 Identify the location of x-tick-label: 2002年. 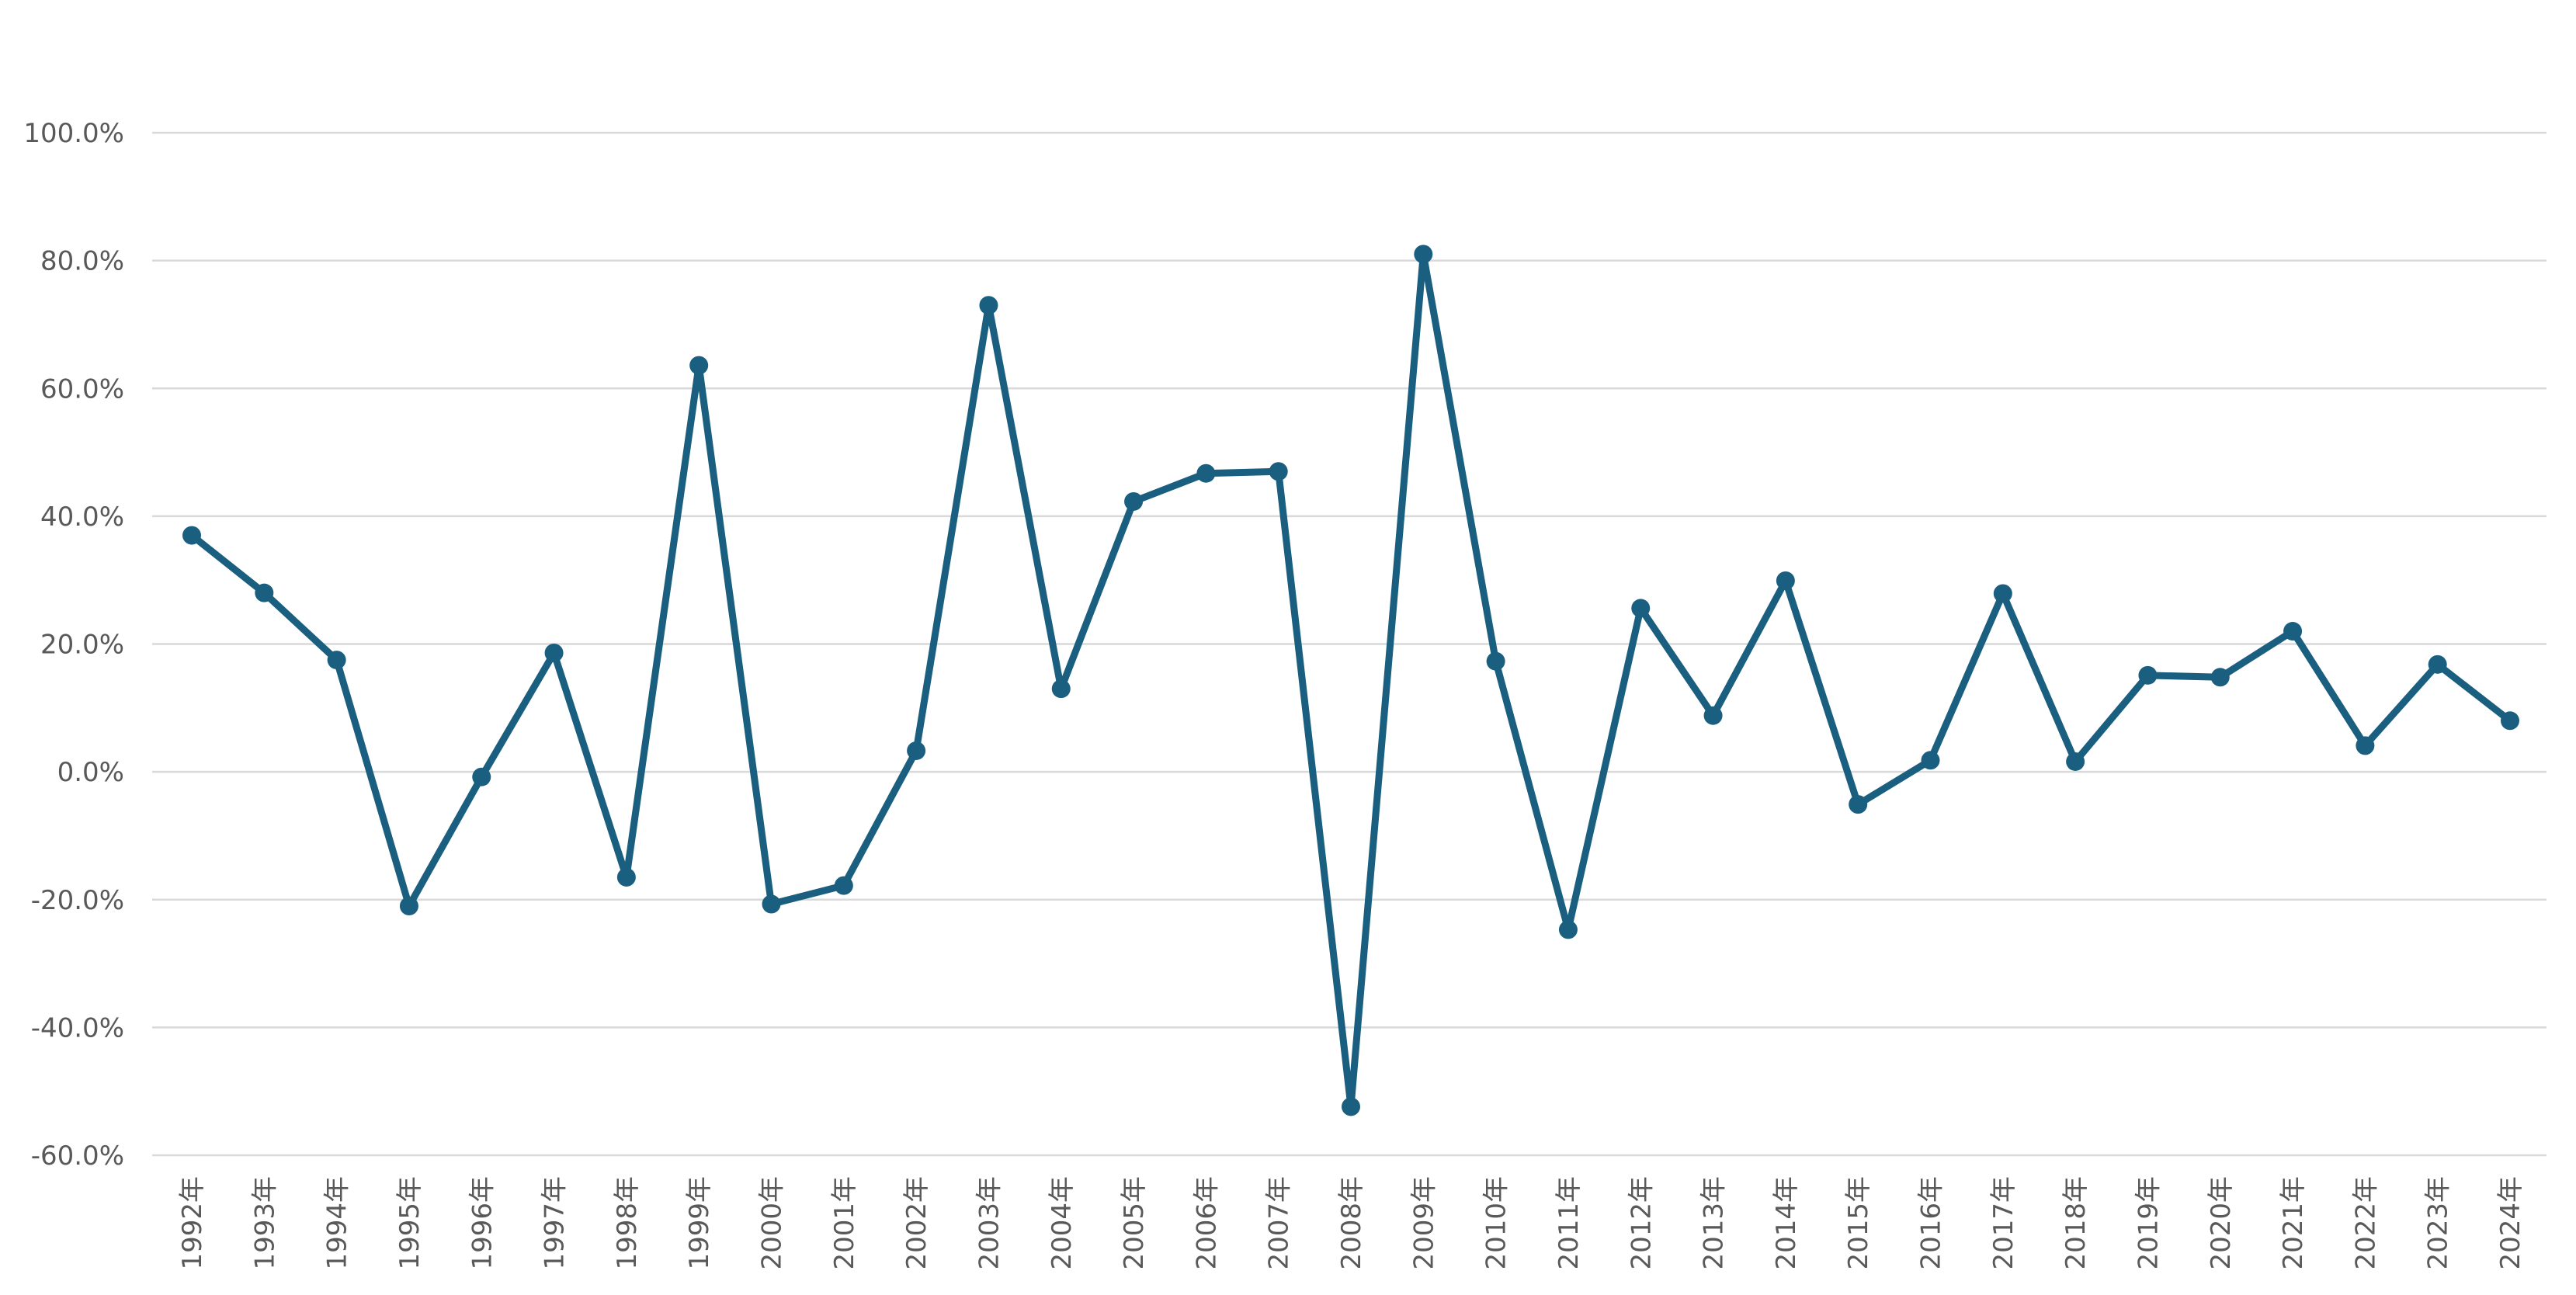
(916, 1223).